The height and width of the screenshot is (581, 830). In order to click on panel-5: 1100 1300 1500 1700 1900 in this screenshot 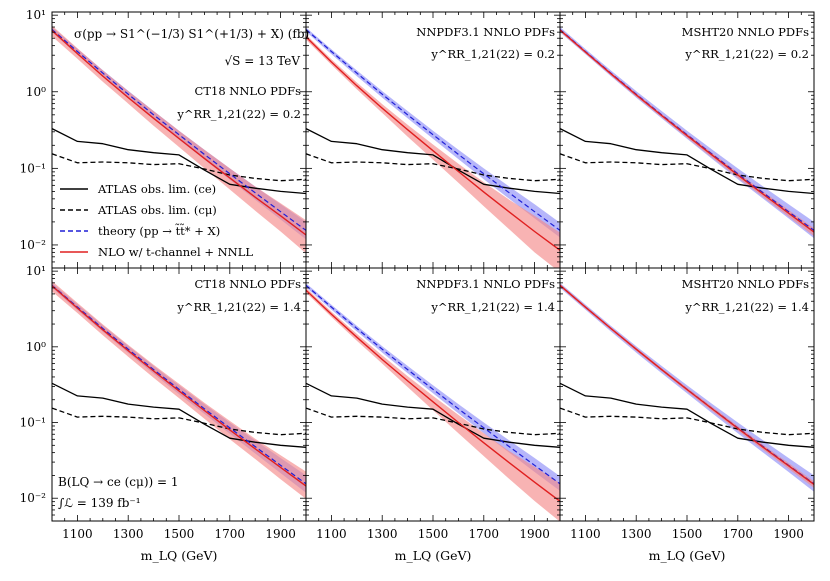, I will do `click(433, 404)`.